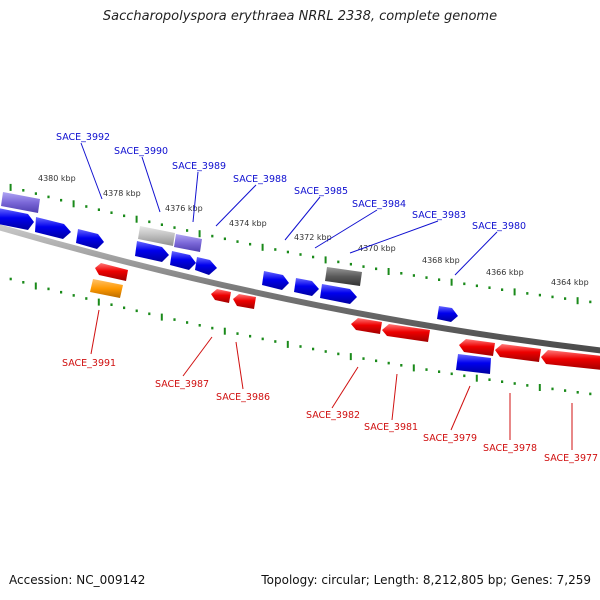 This screenshot has height=600, width=600. What do you see at coordinates (83, 137) in the screenshot?
I see `gene-label-sace-3992: SACE_3992` at bounding box center [83, 137].